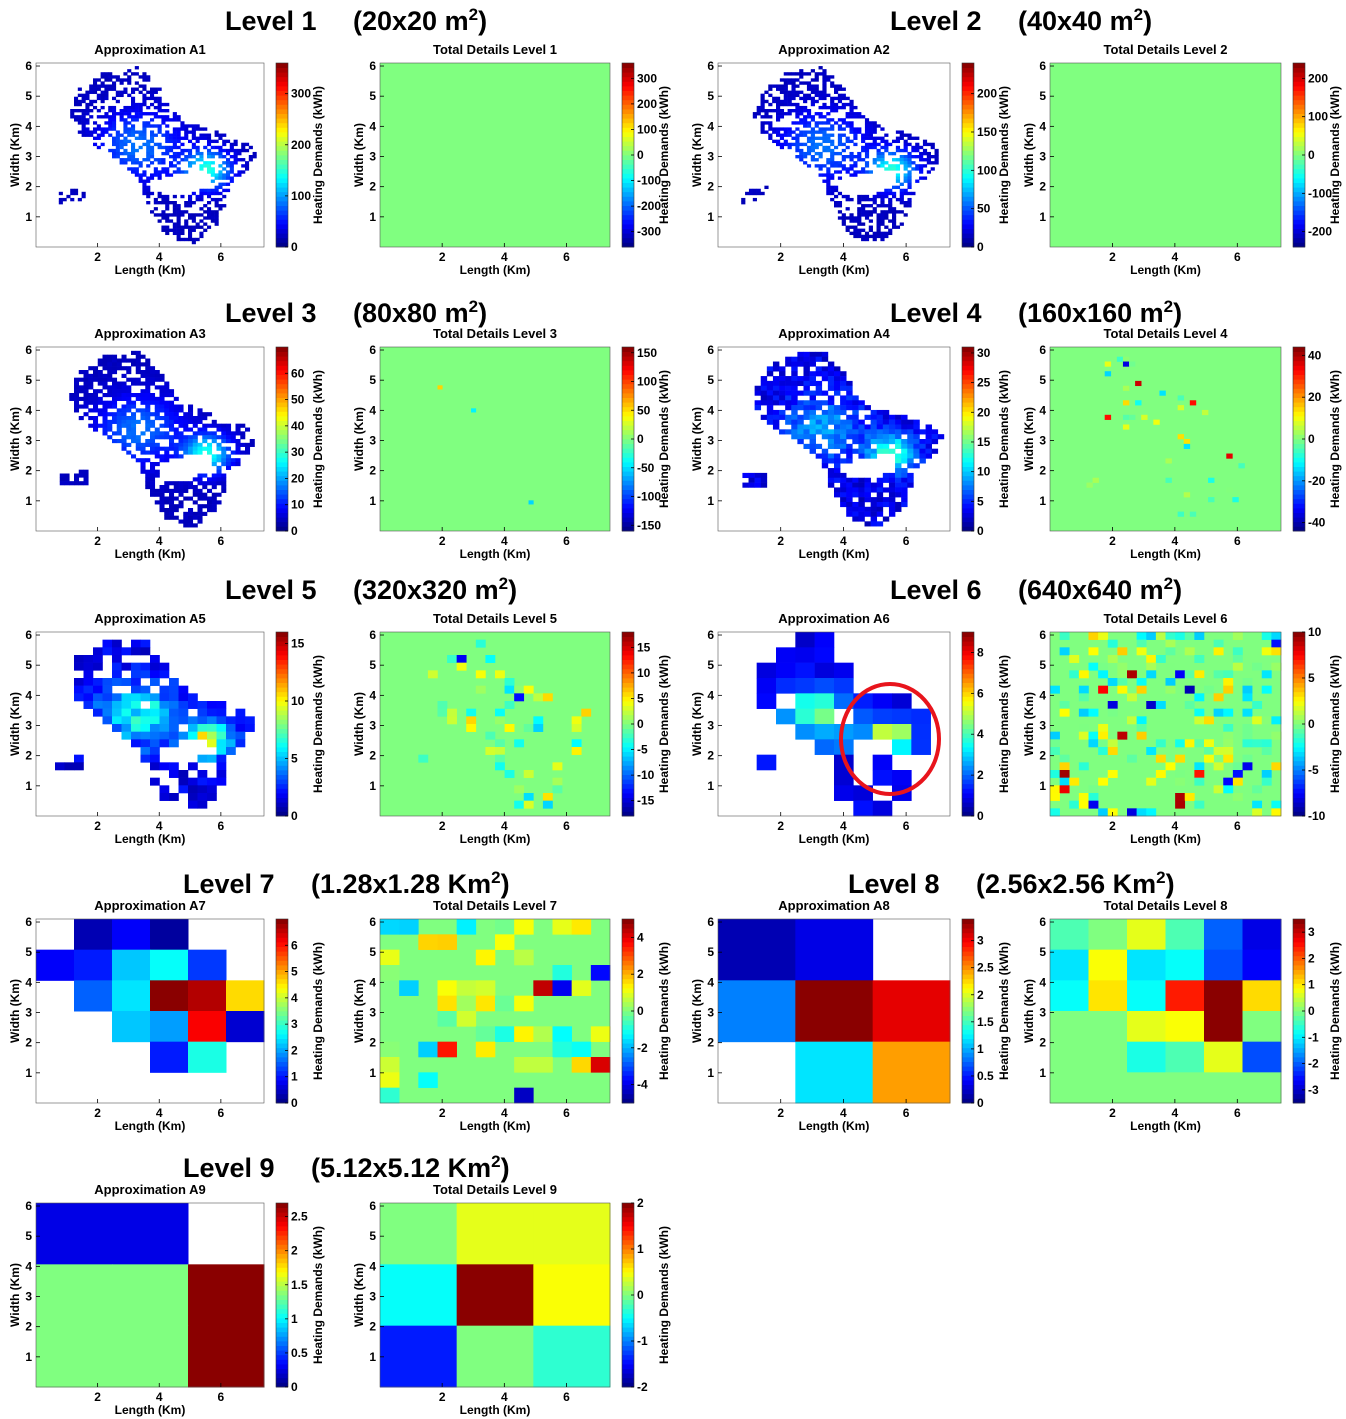 This screenshot has height=1419, width=1346. What do you see at coordinates (15, 1011) in the screenshot?
I see `y-axis-label: Width (Km)` at bounding box center [15, 1011].